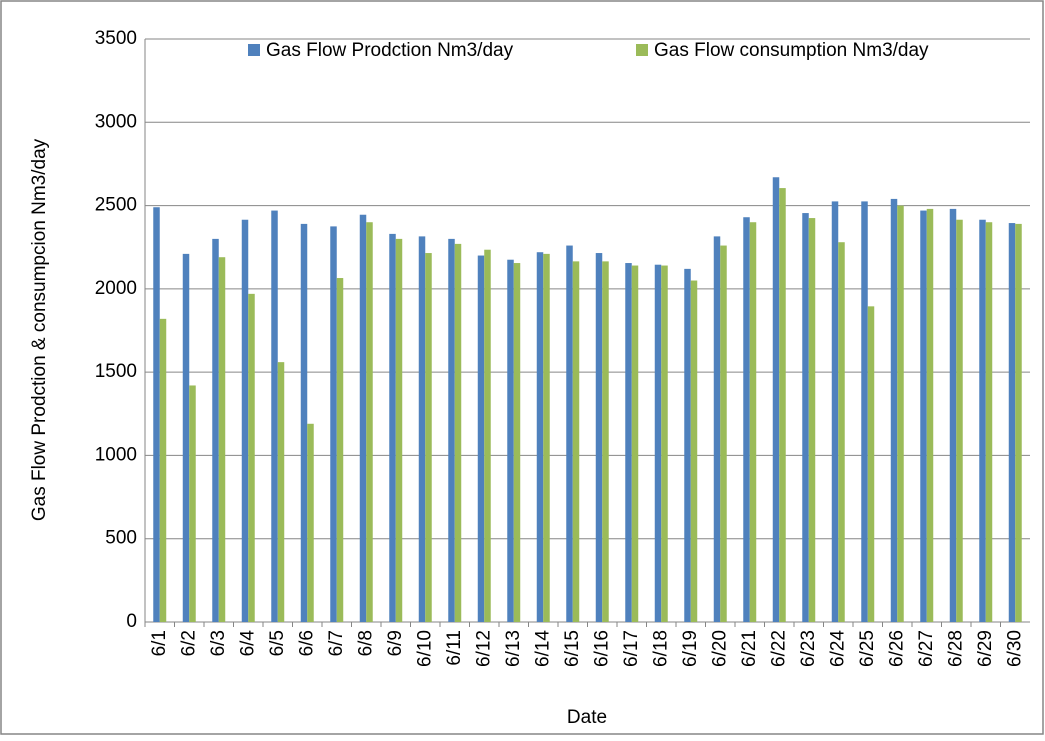 The image size is (1045, 741). I want to click on y-tick-label: 3500, so click(116, 38).